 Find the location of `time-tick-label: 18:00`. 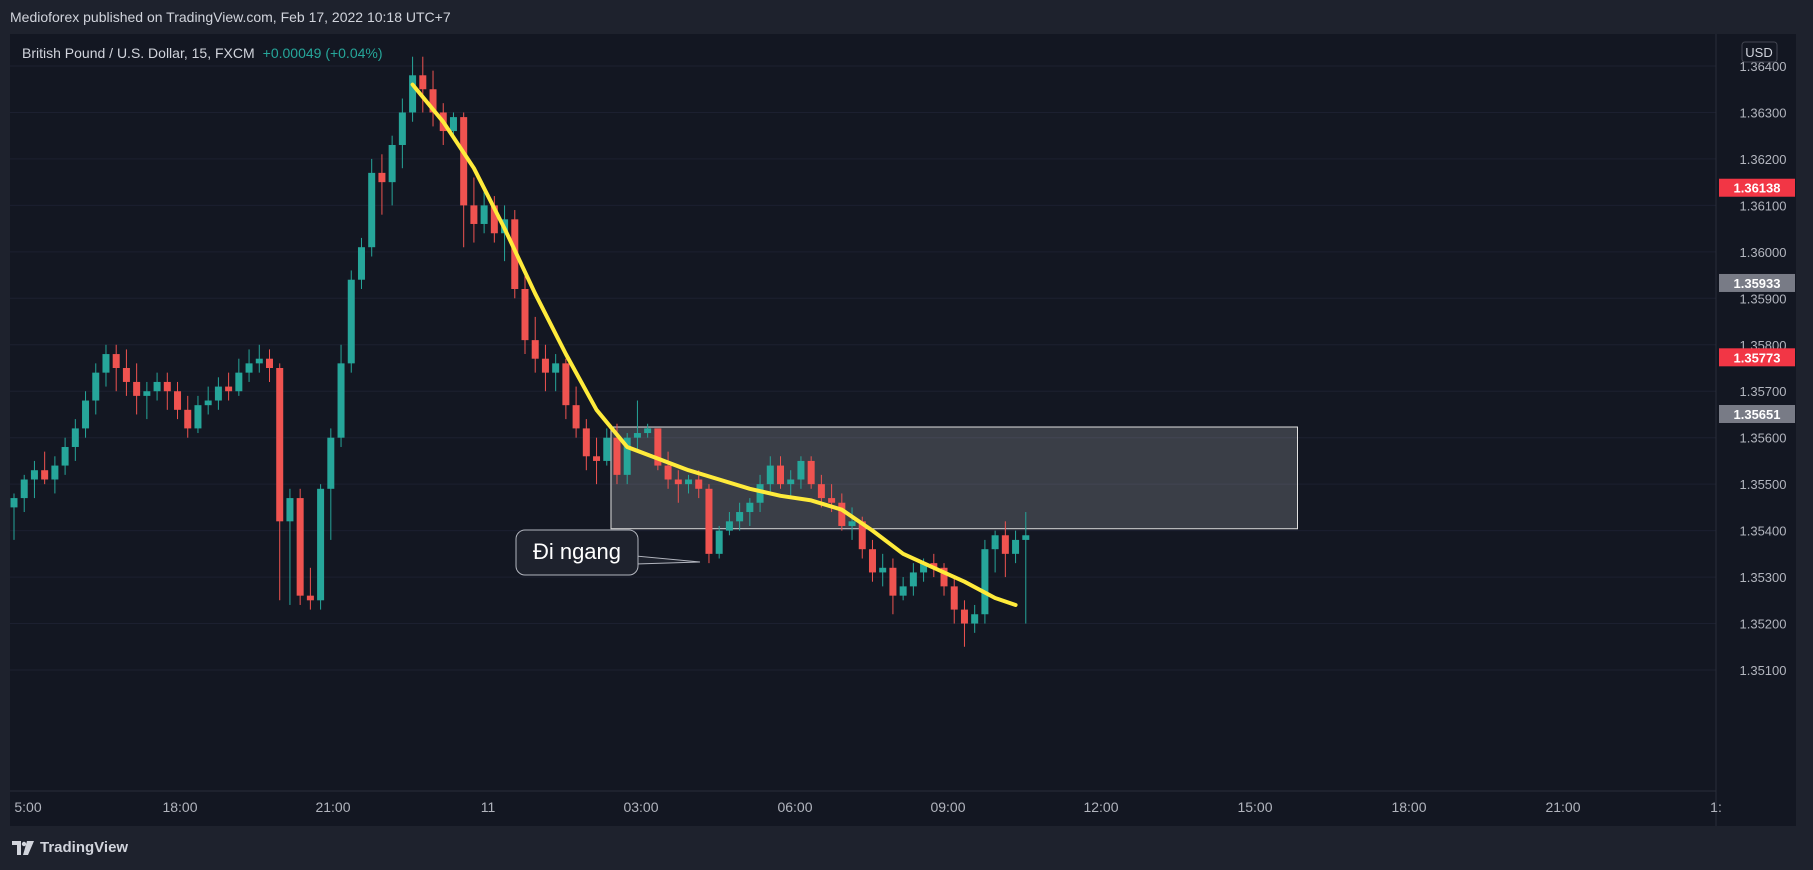

time-tick-label: 18:00 is located at coordinates (1408, 807).